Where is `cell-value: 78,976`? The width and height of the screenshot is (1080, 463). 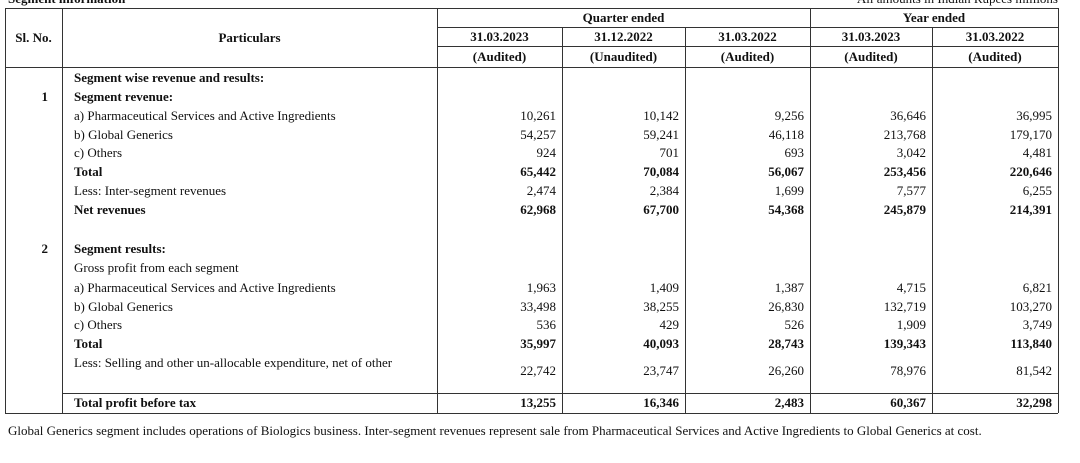
cell-value: 78,976 is located at coordinates (908, 370).